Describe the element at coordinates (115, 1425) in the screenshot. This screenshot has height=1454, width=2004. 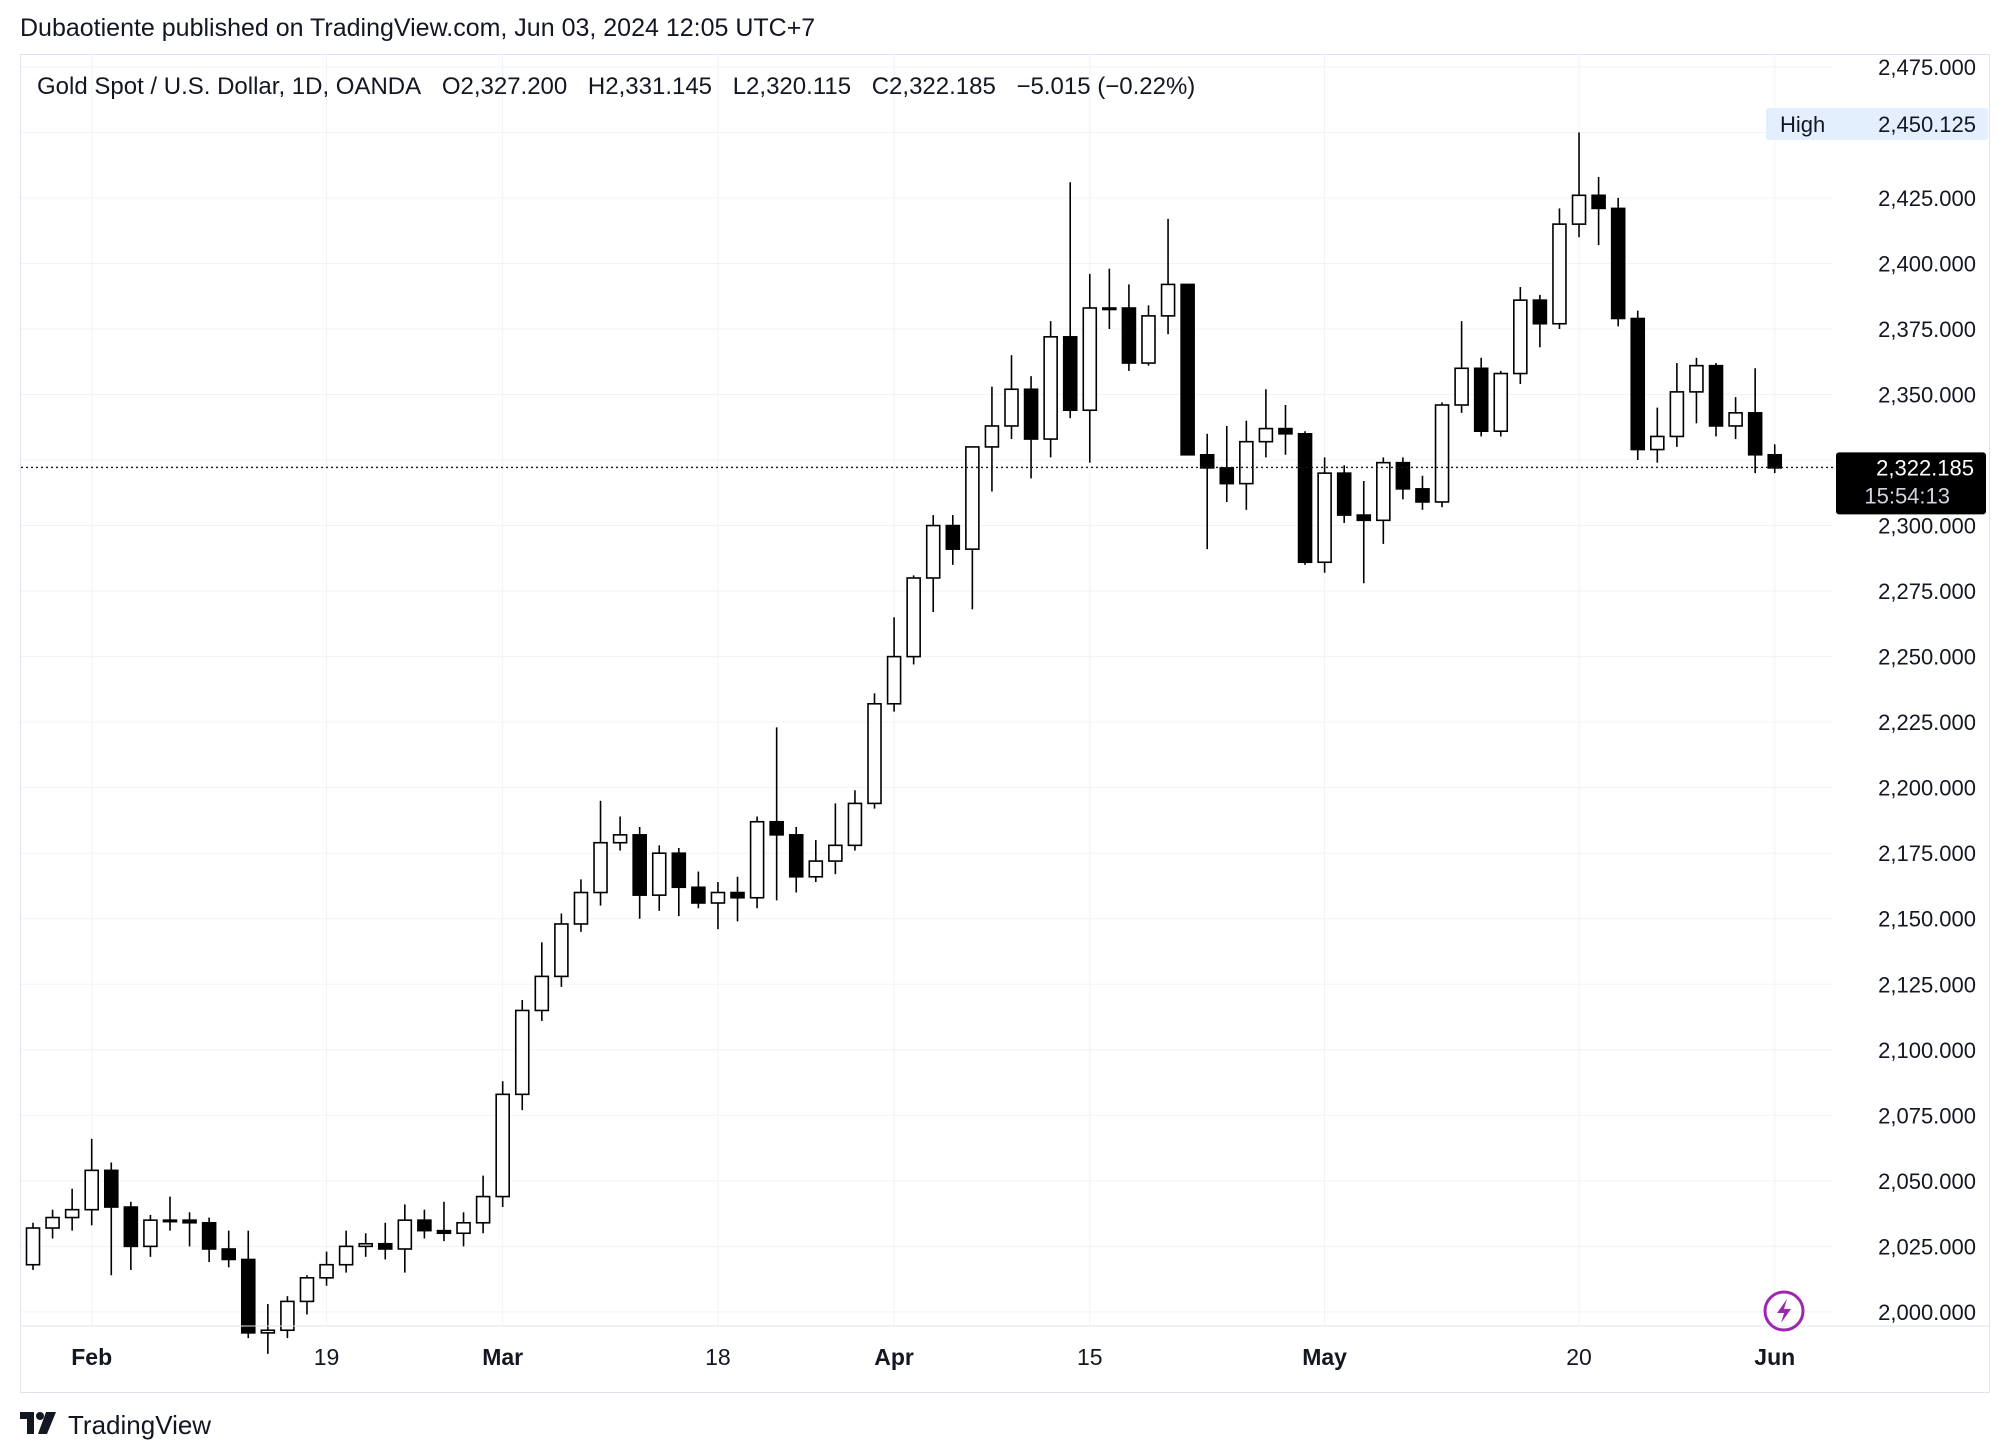
I see `tradingview-logo: TradingView` at that location.